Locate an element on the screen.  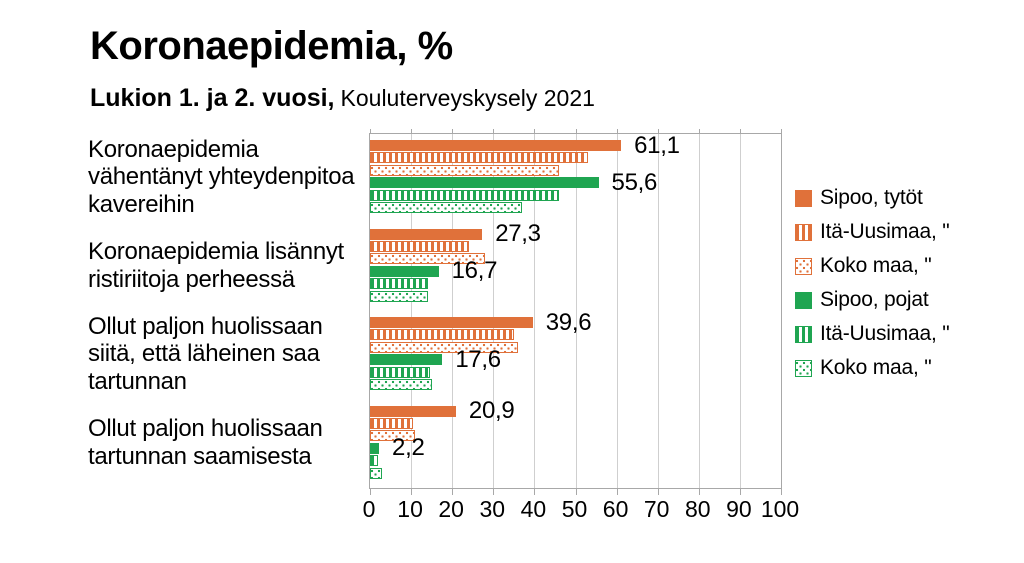
value-label: 39,6 is located at coordinates (568, 322).